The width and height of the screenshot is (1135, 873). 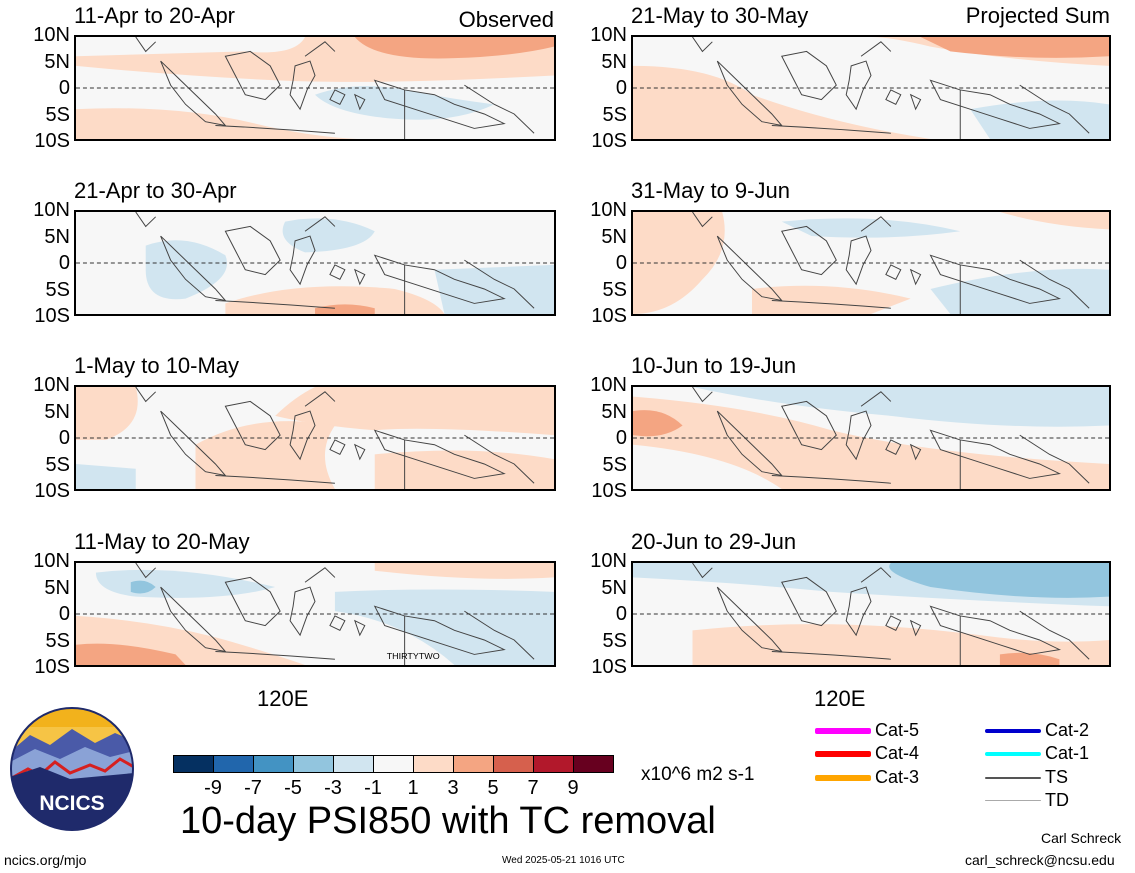 What do you see at coordinates (155, 15) in the screenshot?
I see `panel-title: 11-Apr to 20-Apr` at bounding box center [155, 15].